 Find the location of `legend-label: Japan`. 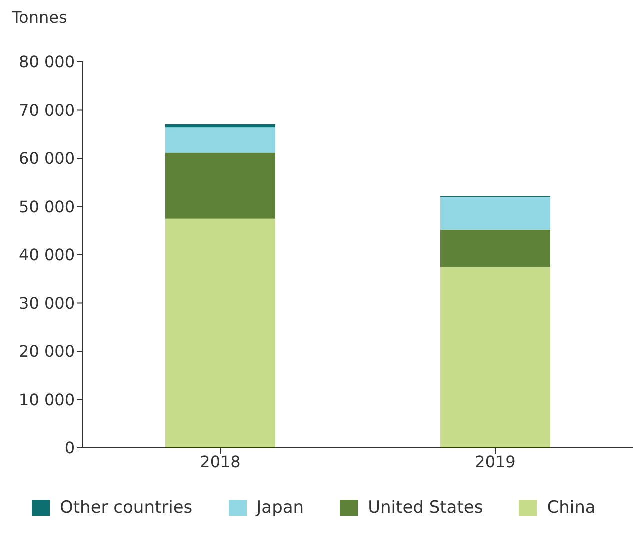

legend-label: Japan is located at coordinates (280, 508).